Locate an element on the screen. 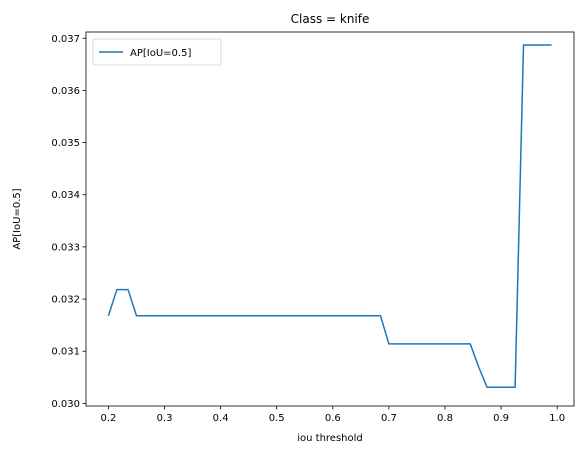  y-tick-label: 0.032 is located at coordinates (65, 300).